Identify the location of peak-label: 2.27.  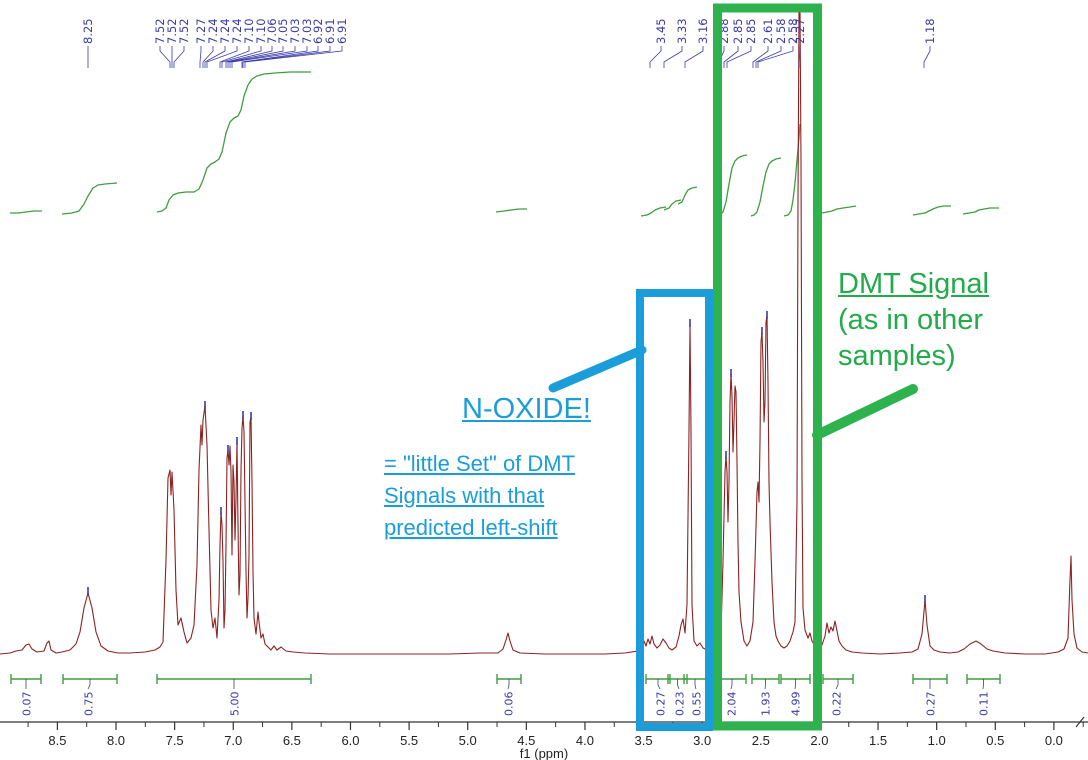
(800, 31).